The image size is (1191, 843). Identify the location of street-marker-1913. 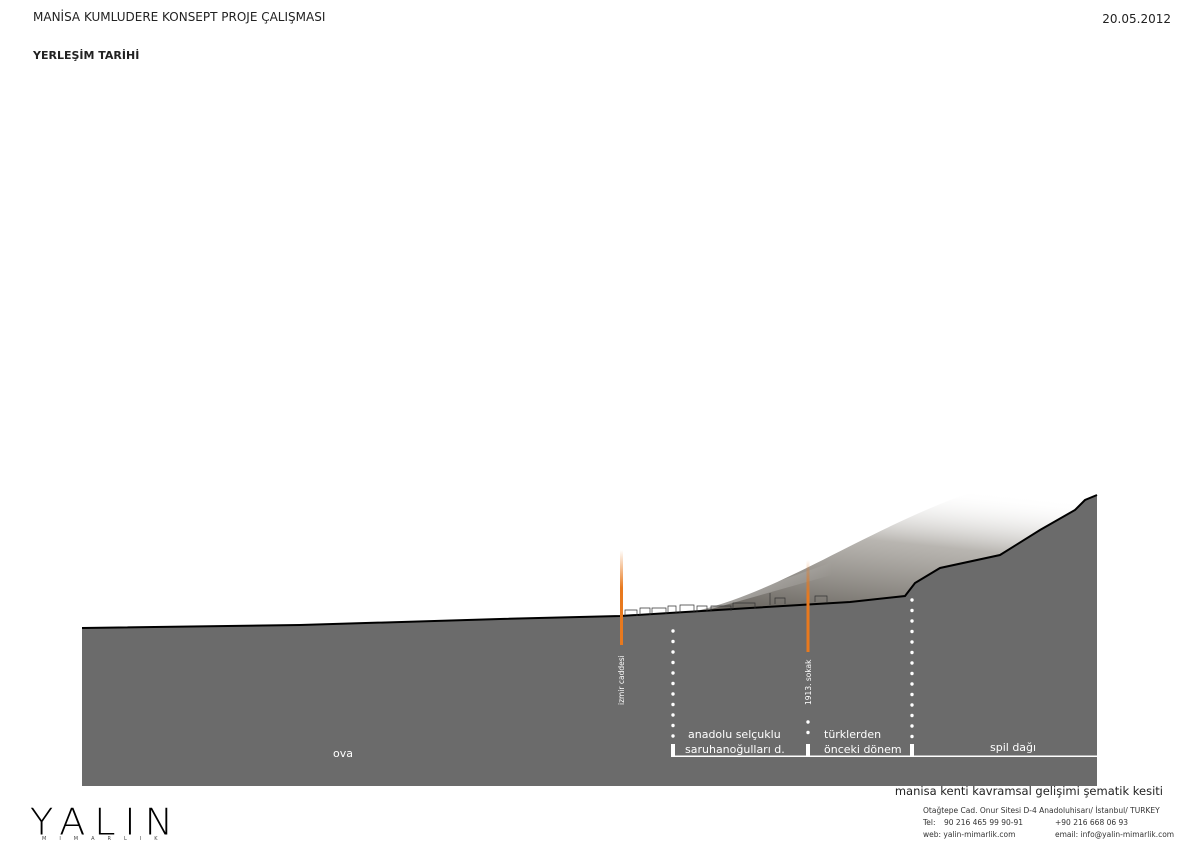
(808, 606).